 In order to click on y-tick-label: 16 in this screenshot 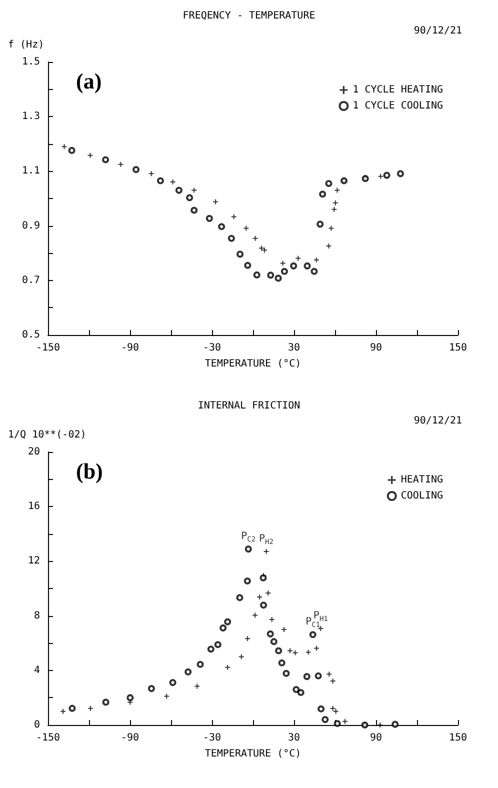, I will do `click(34, 506)`.